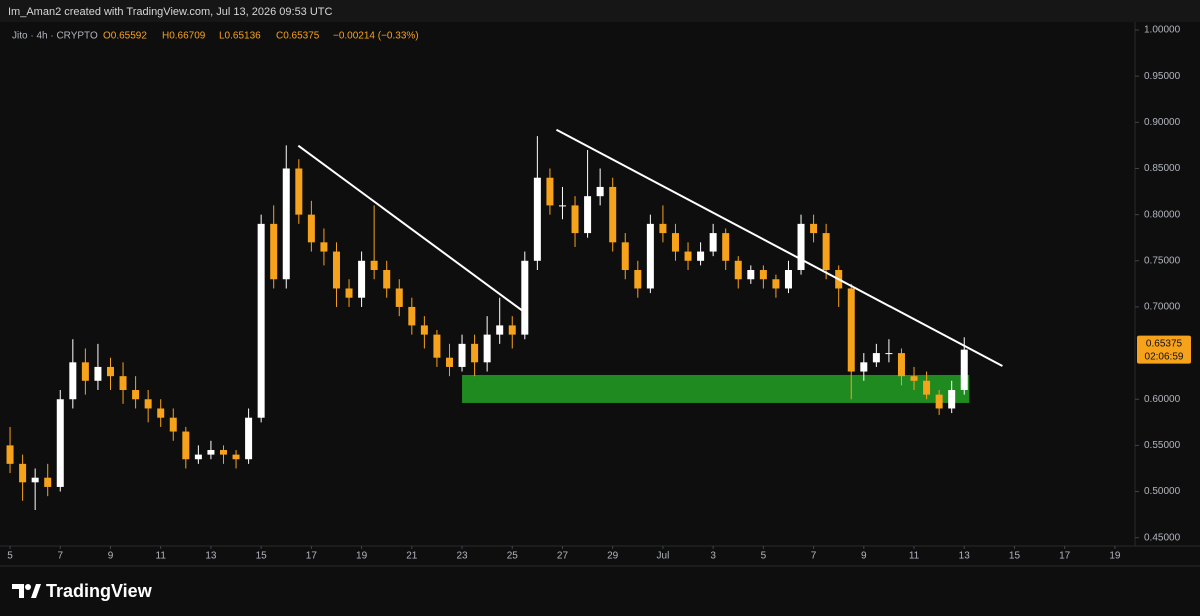 This screenshot has width=1200, height=616. Describe the element at coordinates (10, 556) in the screenshot. I see `x-tick-label: 5` at that location.